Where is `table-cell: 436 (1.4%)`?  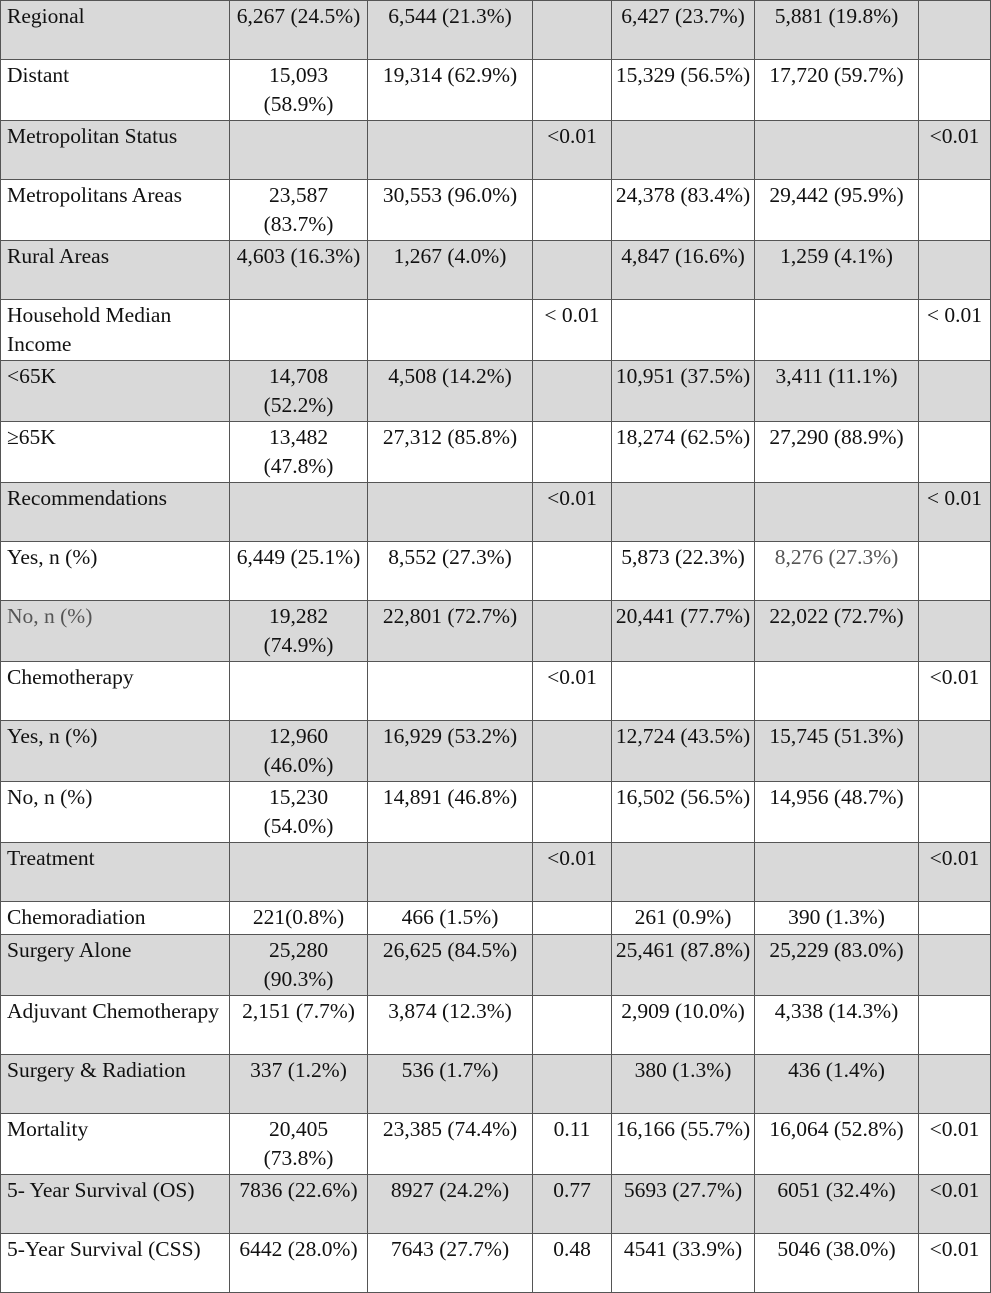
table-cell: 436 (1.4%) is located at coordinates (836, 1084).